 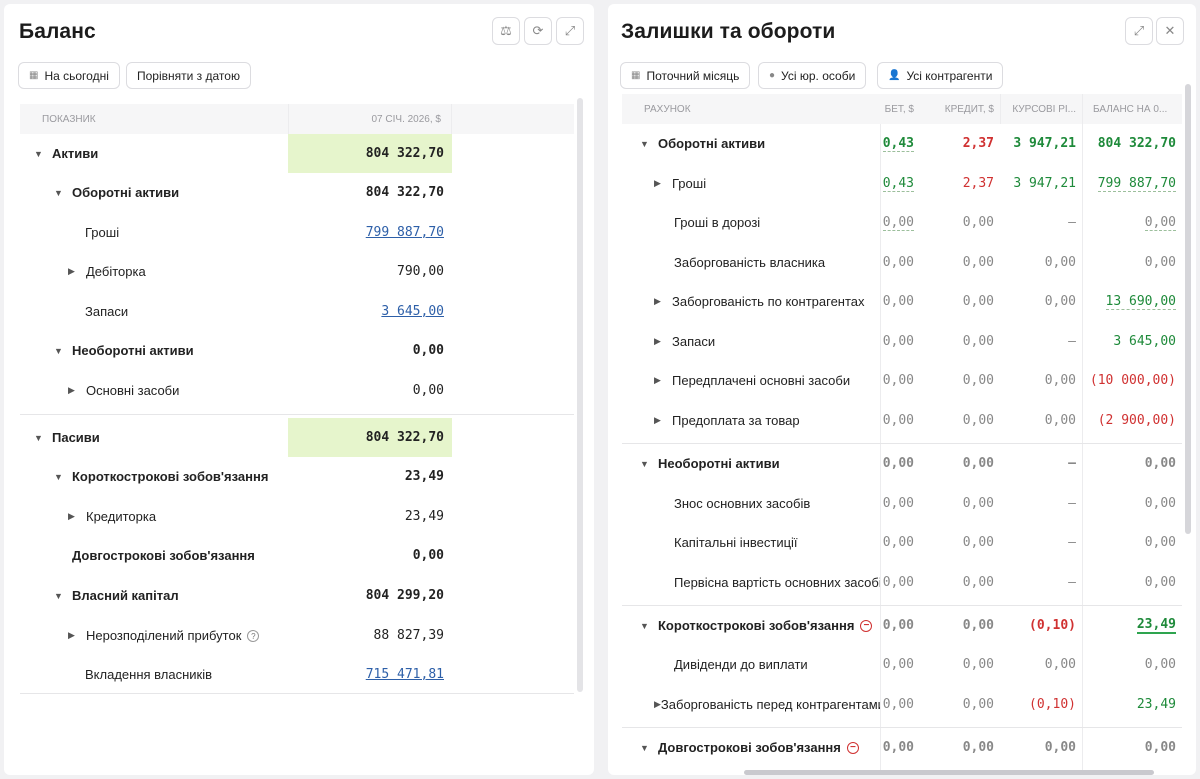 I want to click on legal-entities-filter-button: ● Усі юр. особи, so click(x=812, y=75).